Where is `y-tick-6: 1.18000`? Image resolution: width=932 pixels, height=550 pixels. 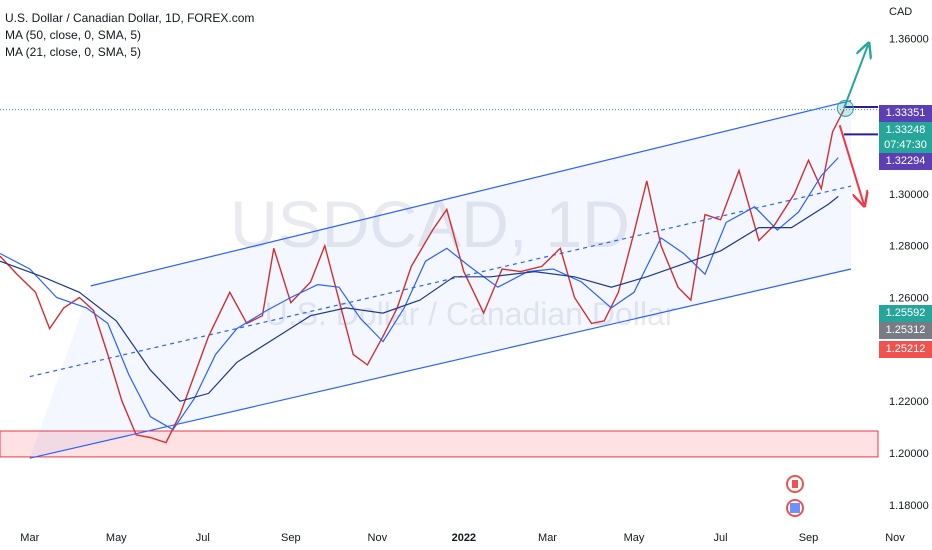 y-tick-6: 1.18000 is located at coordinates (909, 506).